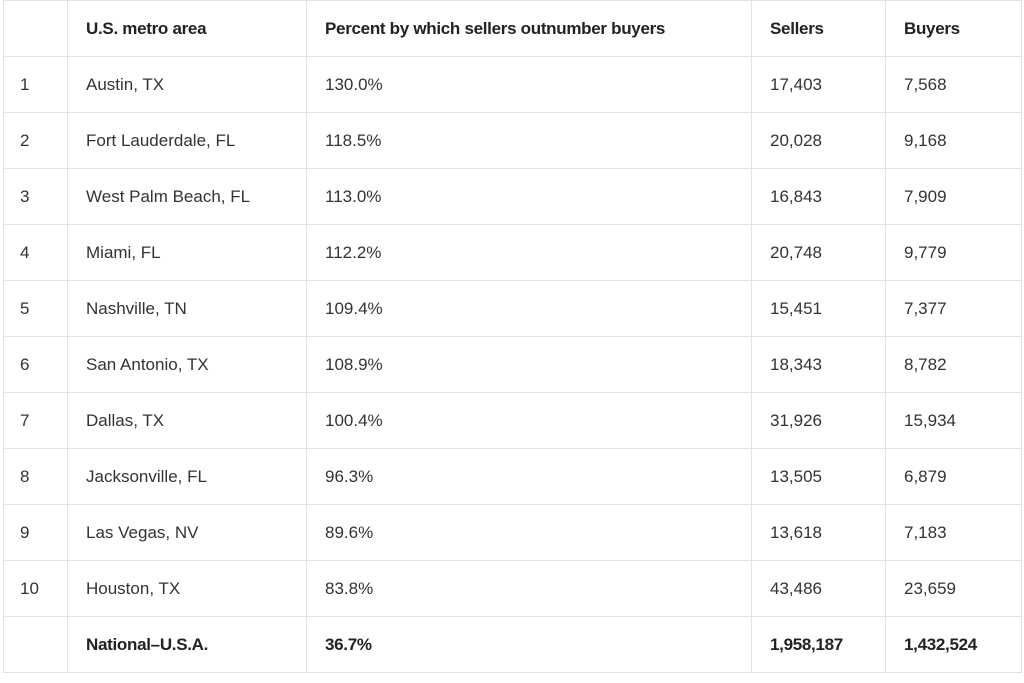  What do you see at coordinates (953, 588) in the screenshot?
I see `table-cell: 23,659` at bounding box center [953, 588].